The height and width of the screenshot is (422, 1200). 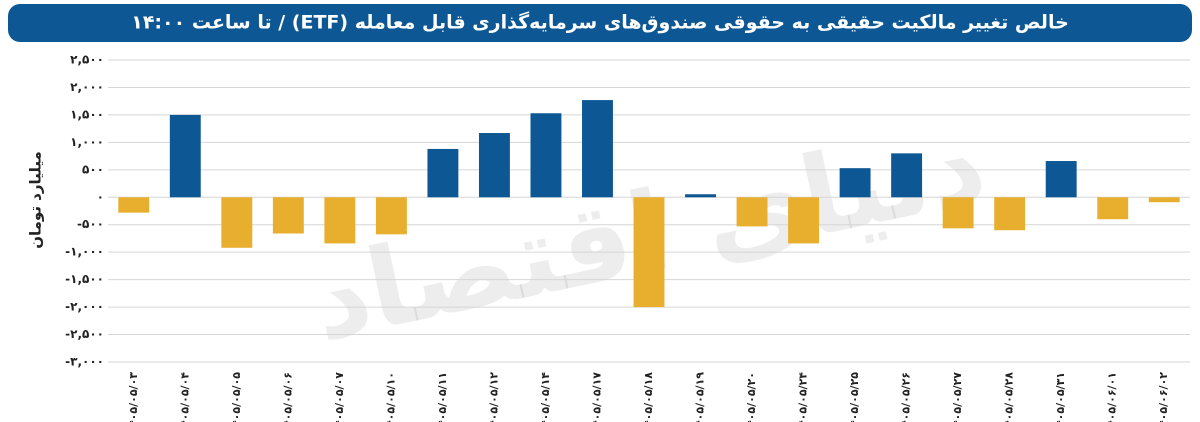 What do you see at coordinates (1009, 397) in the screenshot?
I see `x-tick-label: ۱۴۰۵/۰۵/۲۸` at bounding box center [1009, 397].